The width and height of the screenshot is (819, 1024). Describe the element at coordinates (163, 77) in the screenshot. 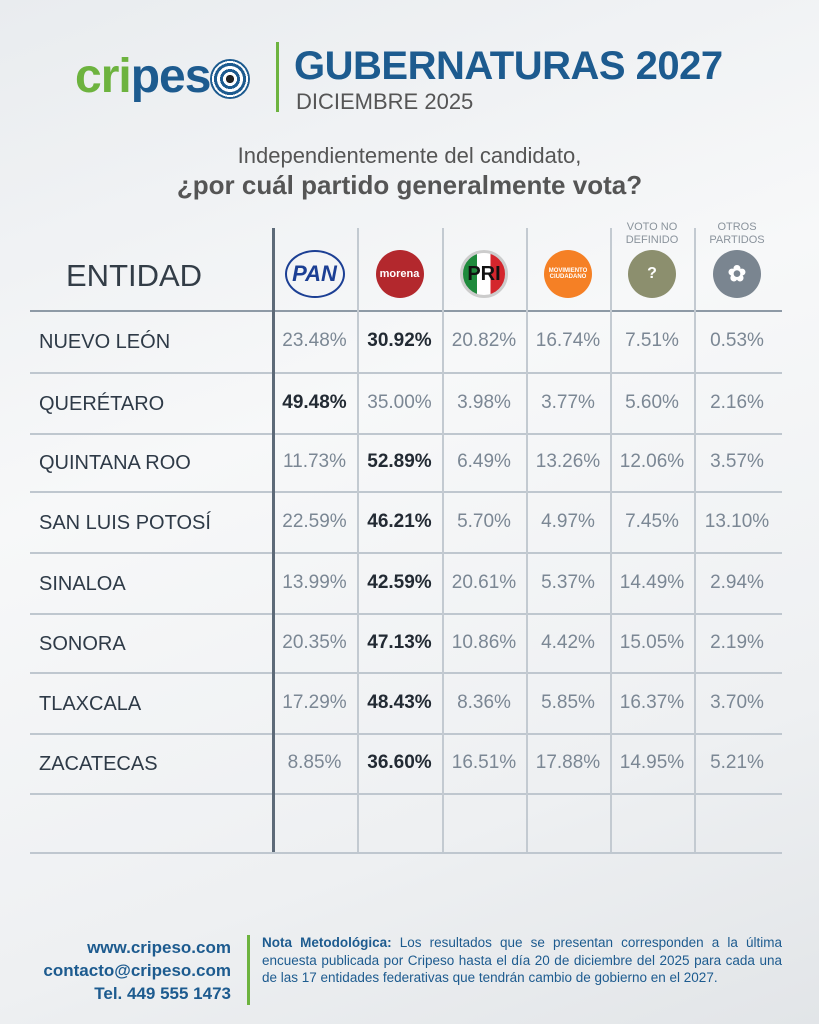

I see `cripeso-logo: cripes` at that location.